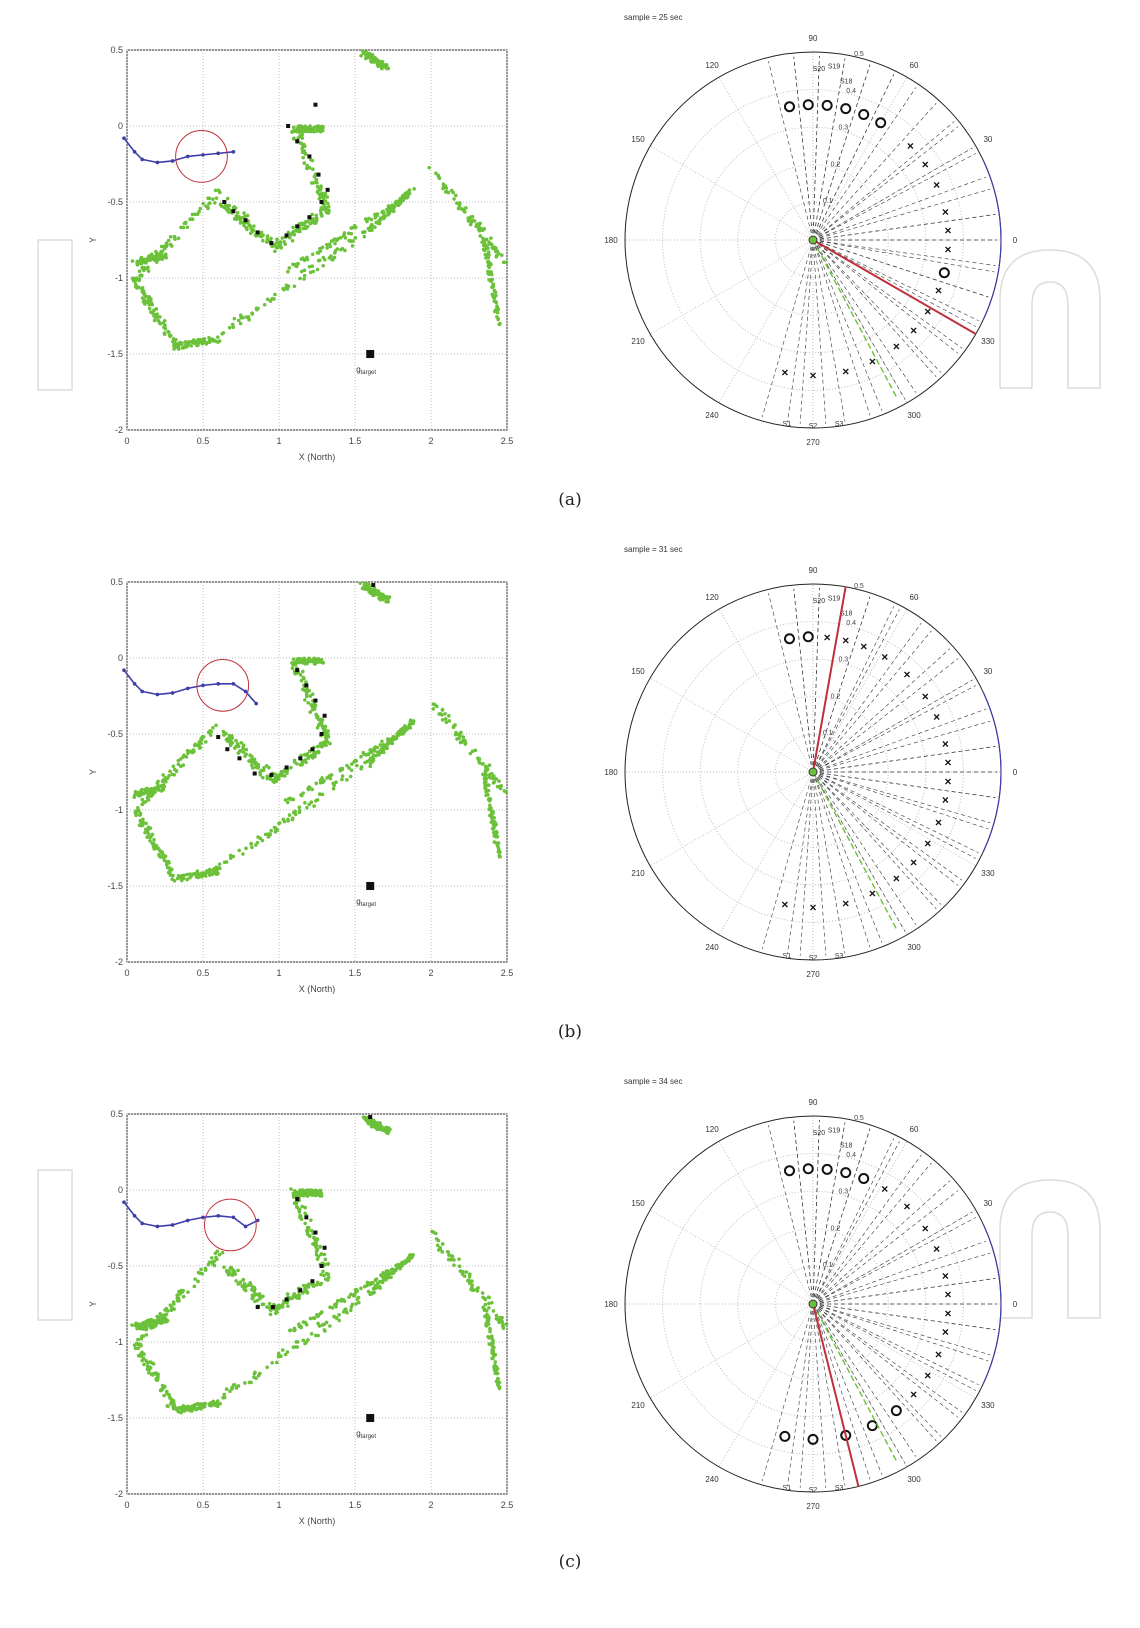  Describe the element at coordinates (712, 947) in the screenshot. I see `polar-angle-label: 240` at that location.